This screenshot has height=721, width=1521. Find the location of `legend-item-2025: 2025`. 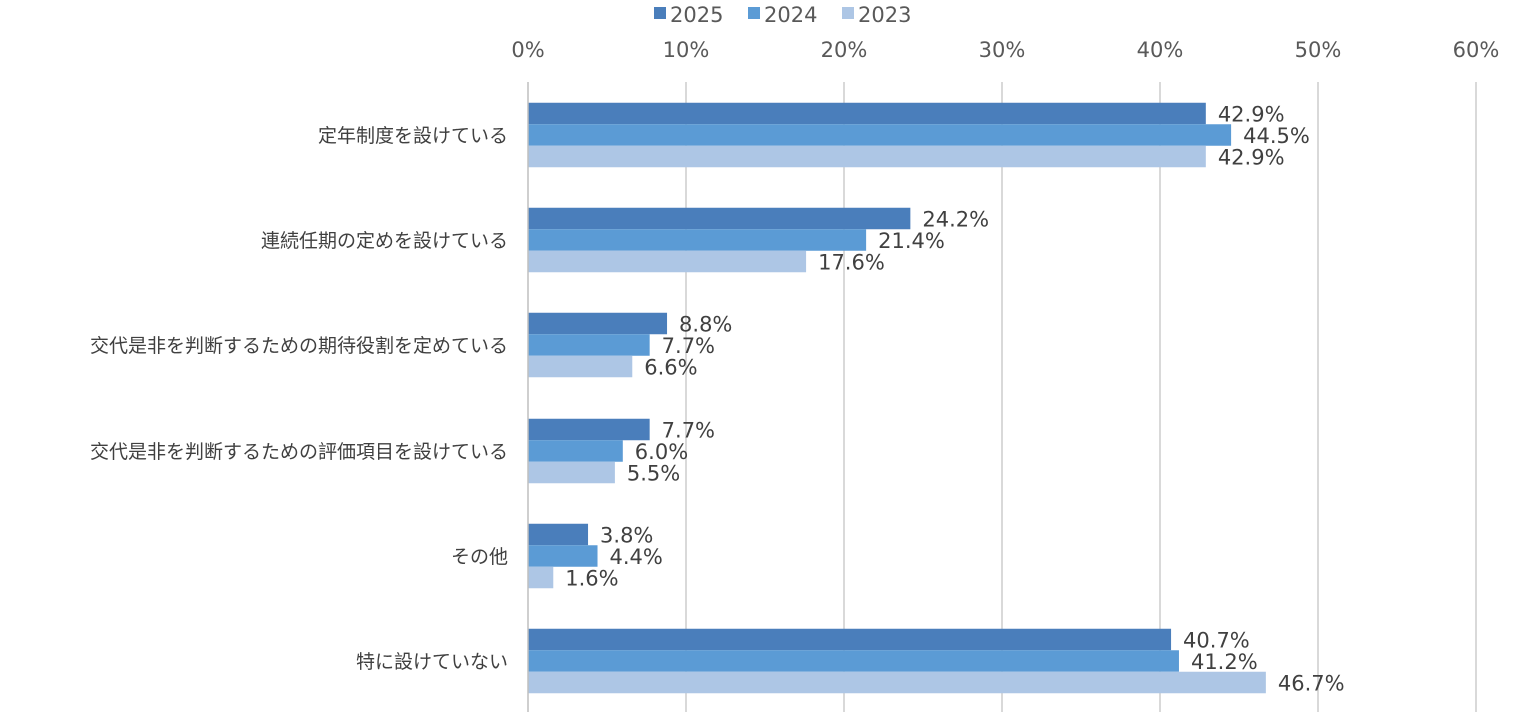

legend-item-2025: 2025 is located at coordinates (688, 15).